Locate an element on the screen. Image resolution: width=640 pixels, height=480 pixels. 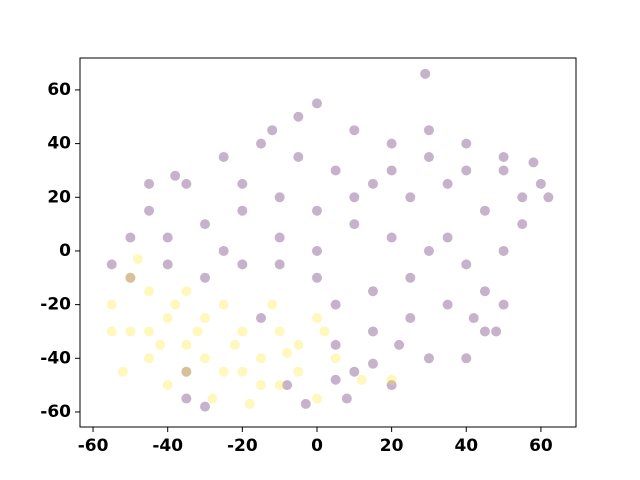
y-tick-label: 40 is located at coordinates (59, 144).